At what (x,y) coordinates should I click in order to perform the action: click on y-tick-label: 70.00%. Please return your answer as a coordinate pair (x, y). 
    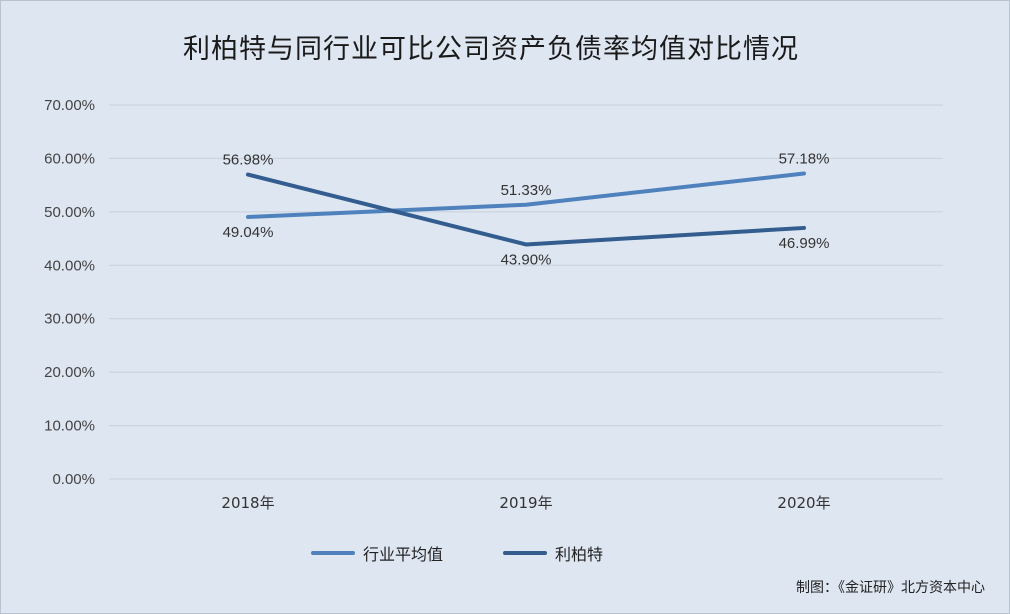
    Looking at the image, I should click on (69, 105).